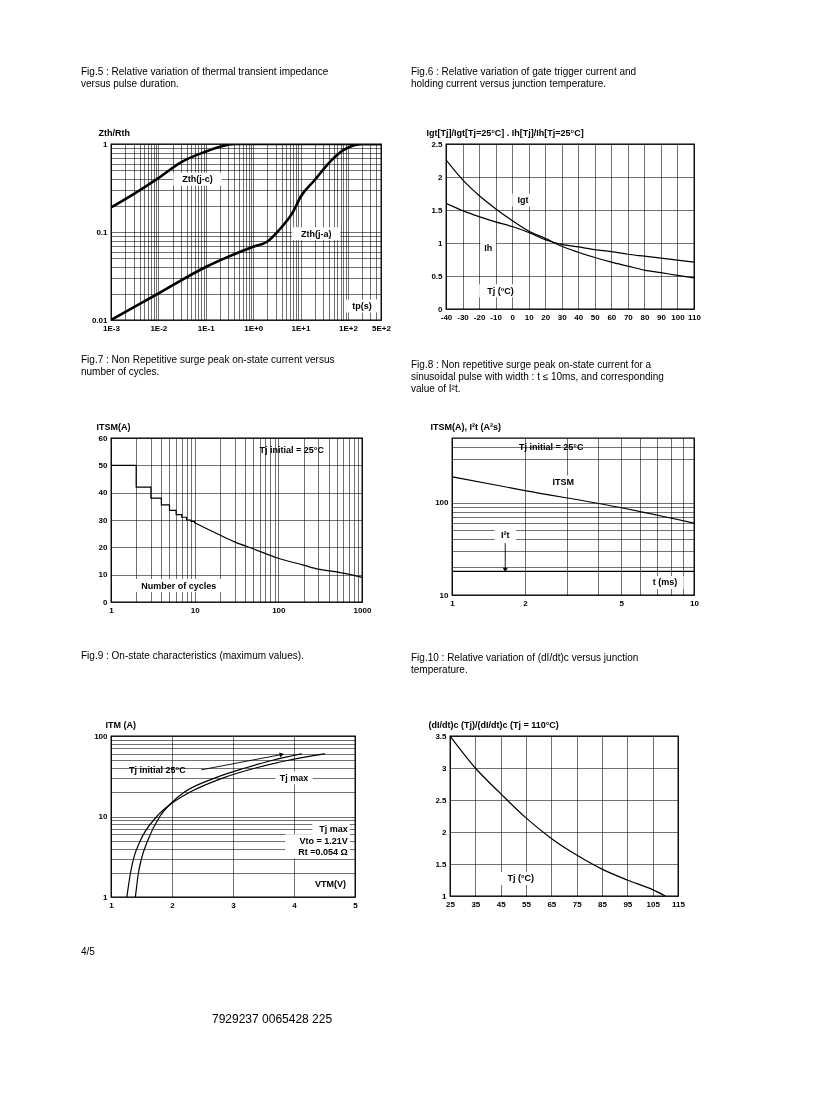  What do you see at coordinates (103, 520) in the screenshot?
I see `y-tick-label: 30` at bounding box center [103, 520].